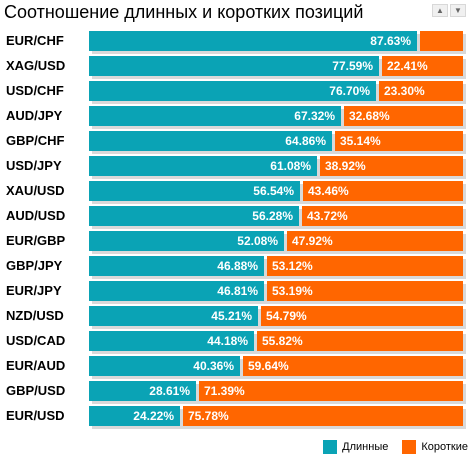  What do you see at coordinates (407, 66) in the screenshot?
I see `bar-short-value-label: 22.41%` at bounding box center [407, 66].